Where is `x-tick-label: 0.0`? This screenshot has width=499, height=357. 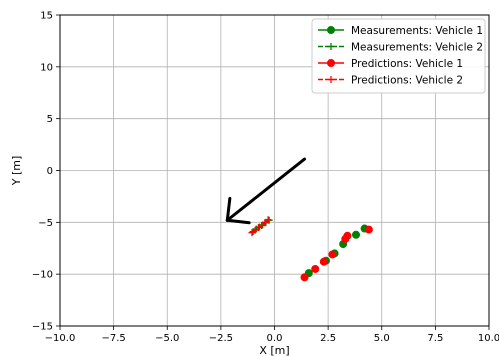 x-tick-label: 0.0 is located at coordinates (275, 338).